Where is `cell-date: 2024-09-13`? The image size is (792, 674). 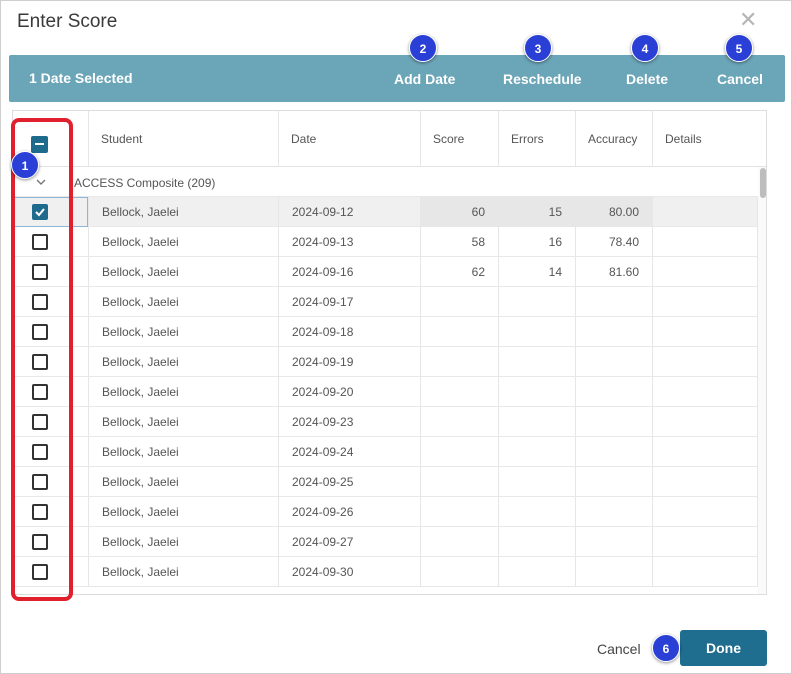 cell-date: 2024-09-13 is located at coordinates (350, 242).